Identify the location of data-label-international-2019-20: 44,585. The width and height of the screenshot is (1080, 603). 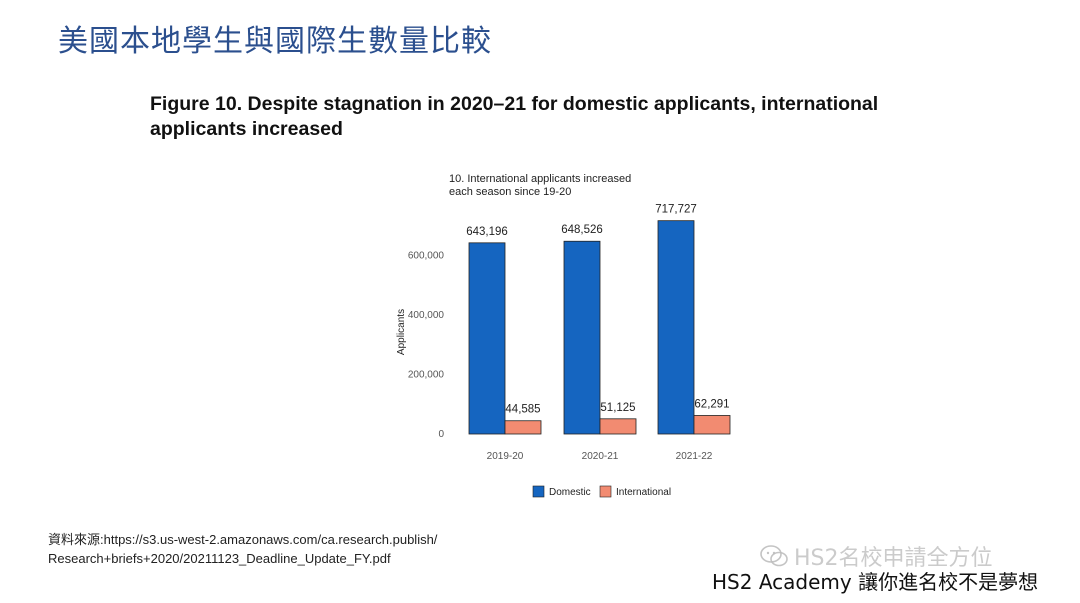
(522, 410).